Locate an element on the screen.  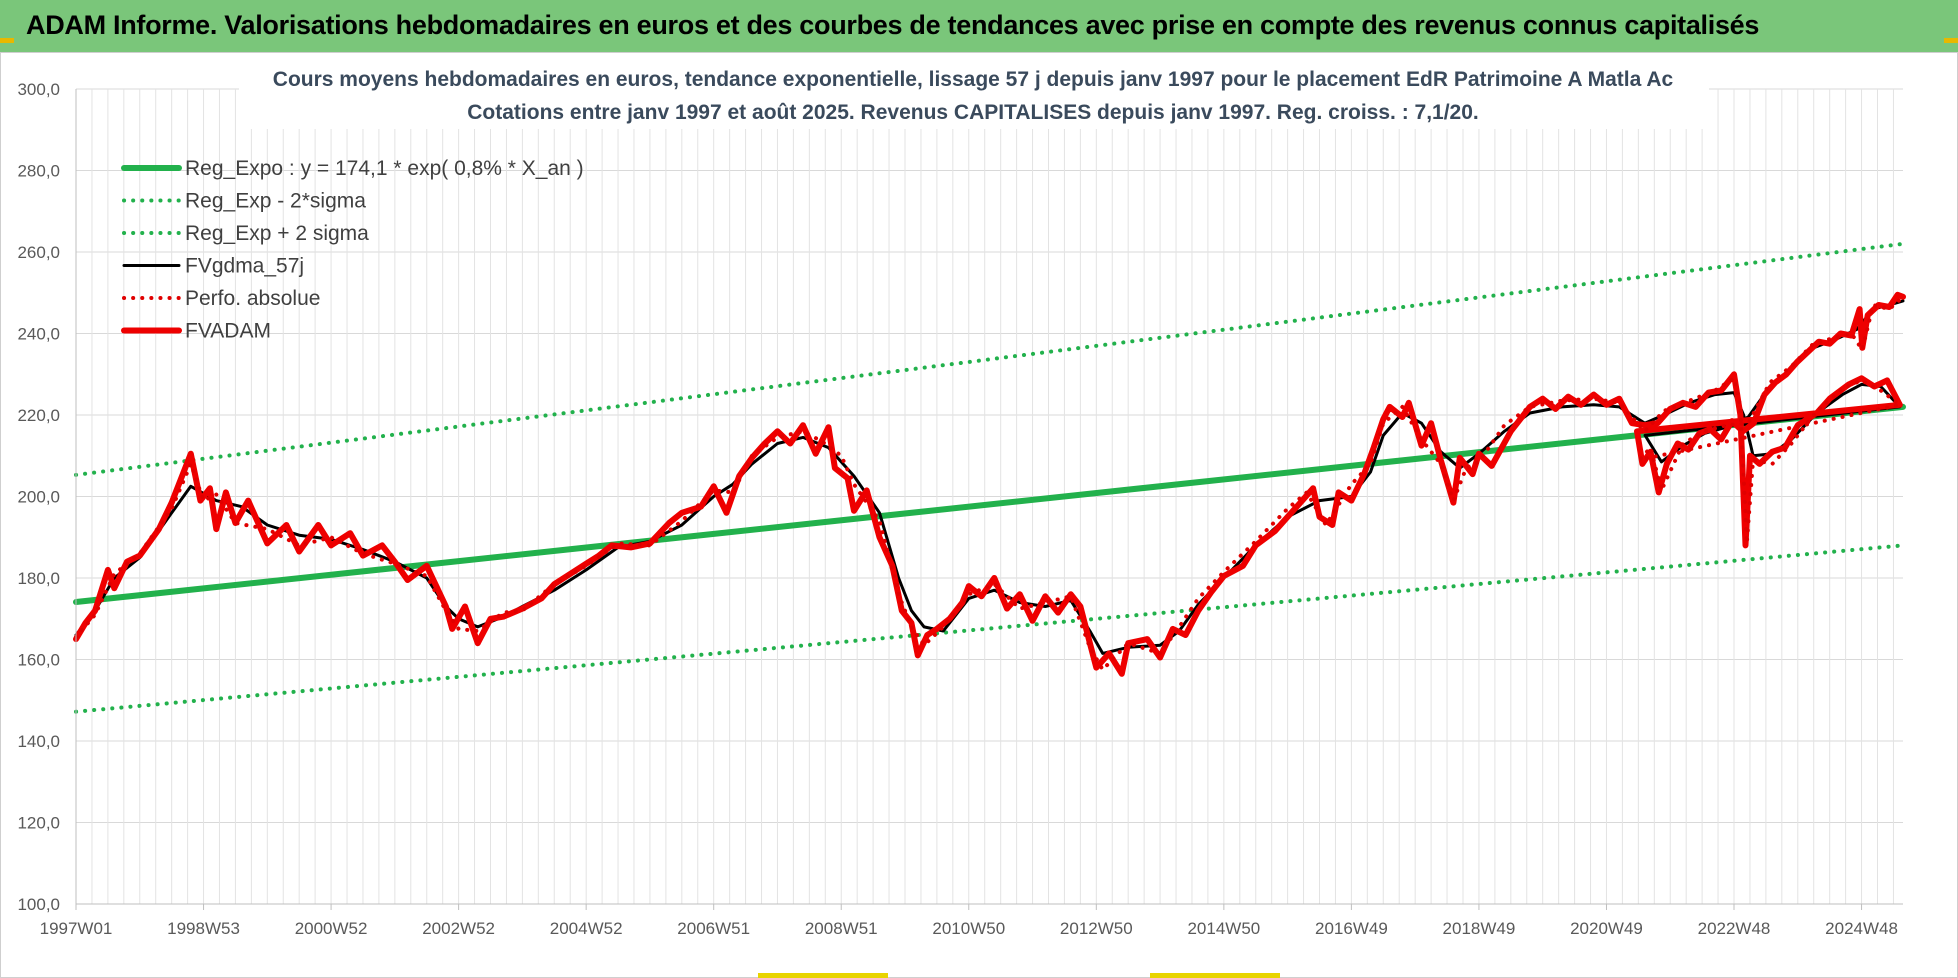
x-tick-label: 1998W53 is located at coordinates (203, 928).